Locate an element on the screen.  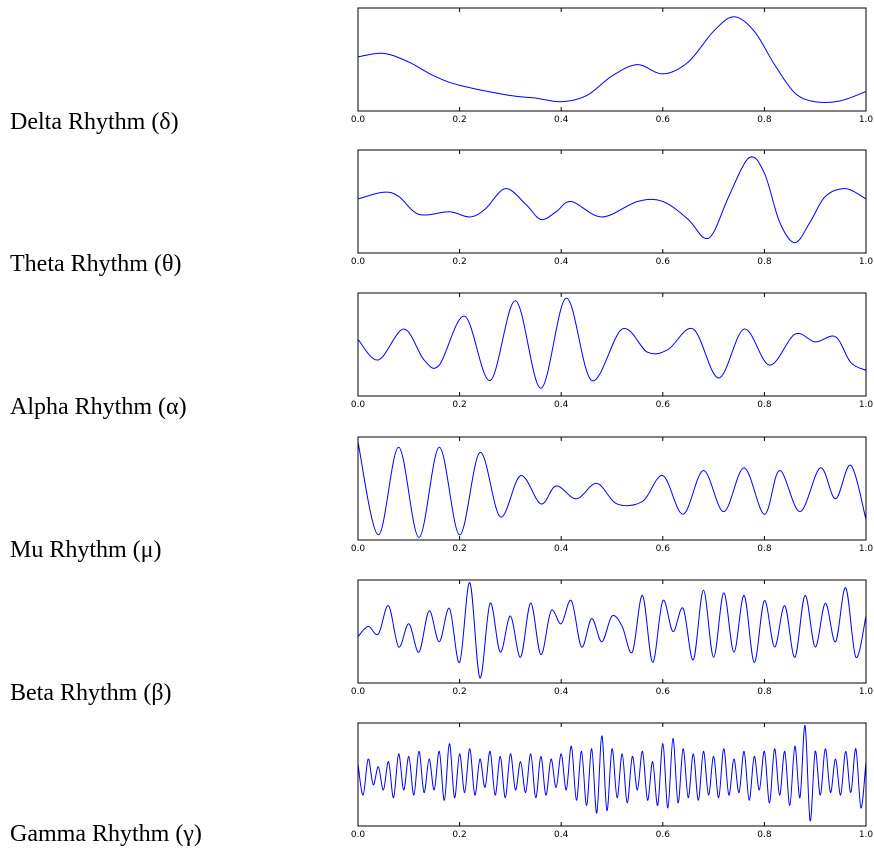
rhythm-label: Theta Rhythm (θ) is located at coordinates (96, 264).